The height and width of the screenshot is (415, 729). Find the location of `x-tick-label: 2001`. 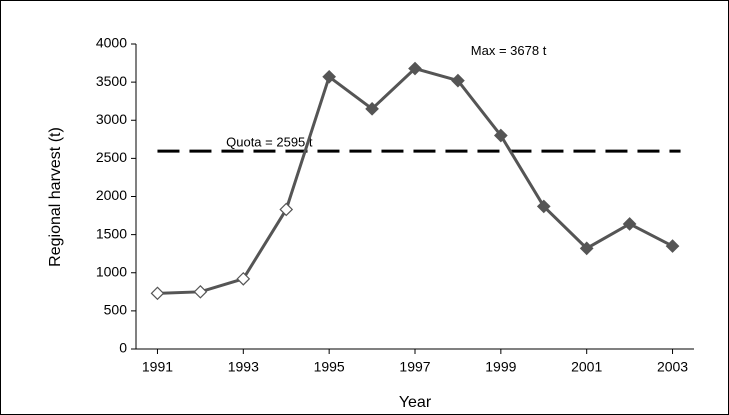

x-tick-label: 2001 is located at coordinates (586, 367).